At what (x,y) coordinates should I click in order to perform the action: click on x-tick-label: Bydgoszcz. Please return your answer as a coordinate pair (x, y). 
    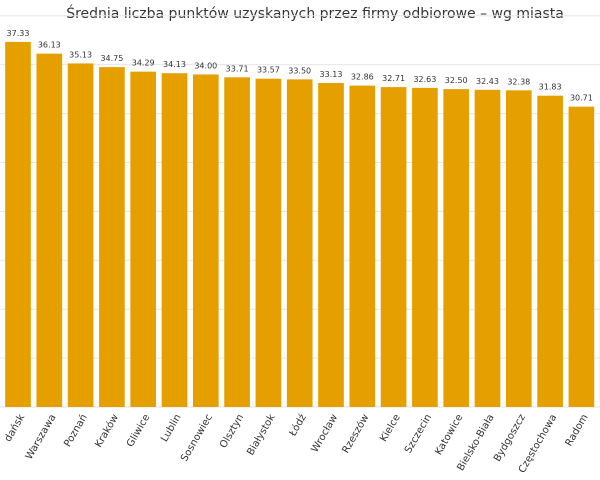
    Looking at the image, I should click on (510, 438).